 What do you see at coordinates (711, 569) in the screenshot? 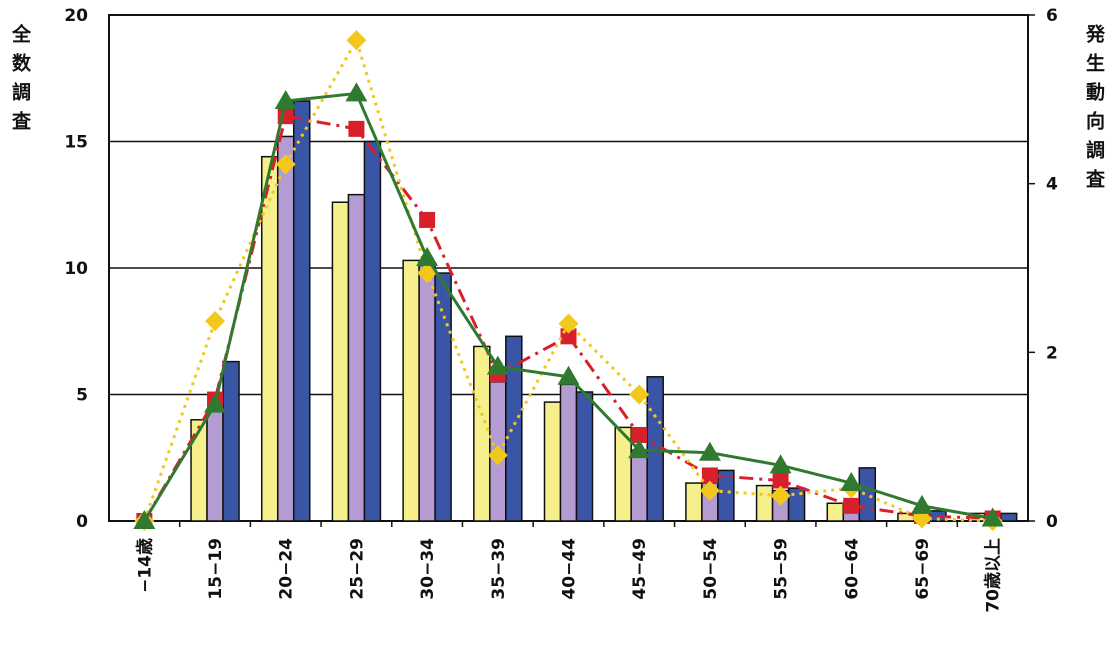
I see `category-label: 50−54` at bounding box center [711, 569].